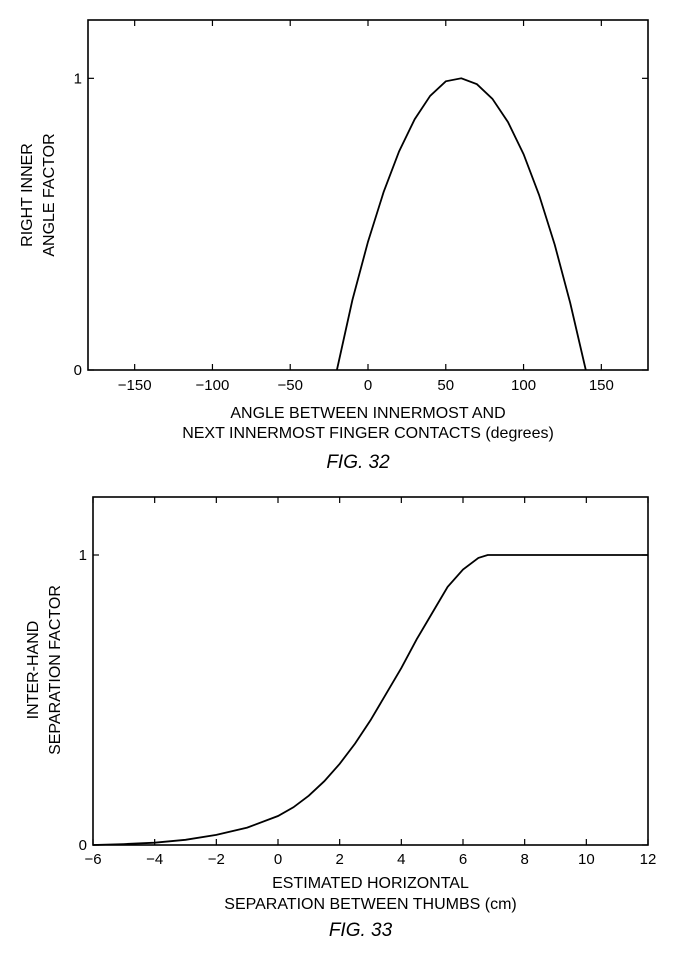 This screenshot has width=683, height=960. Describe the element at coordinates (524, 859) in the screenshot. I see `x-tick-label: 8` at that location.